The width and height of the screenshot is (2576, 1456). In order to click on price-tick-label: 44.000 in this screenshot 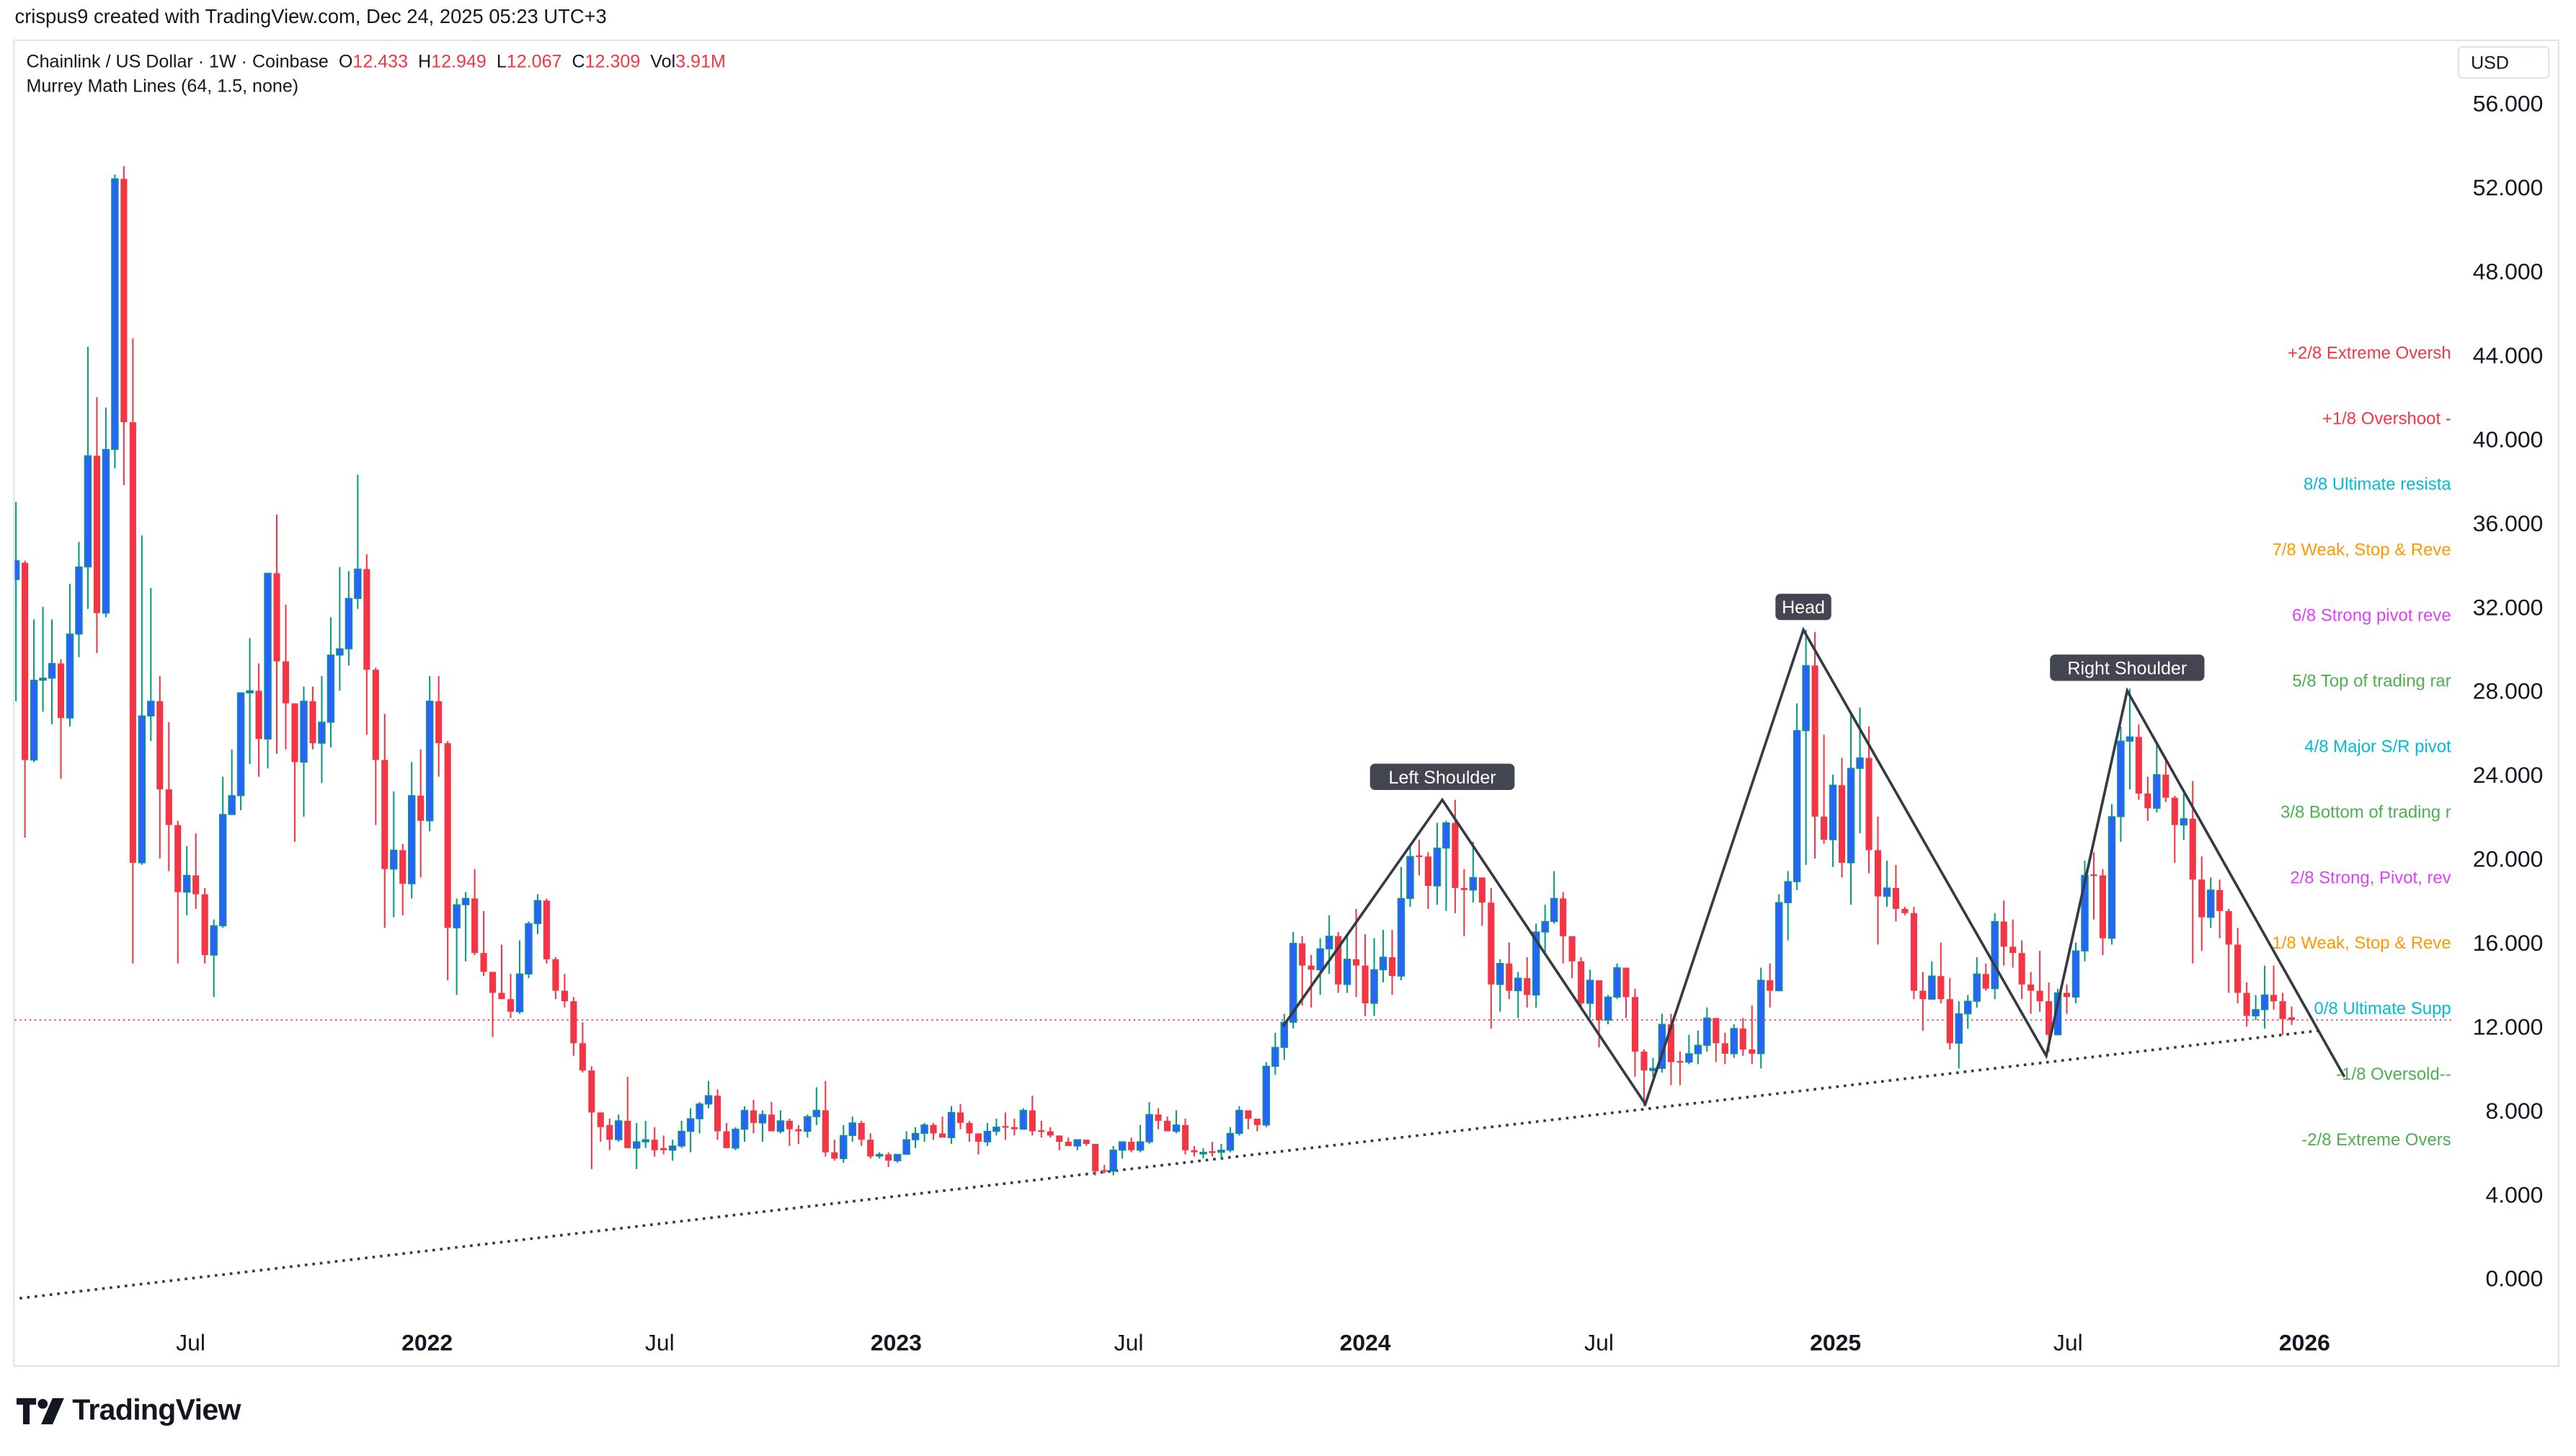, I will do `click(2508, 355)`.